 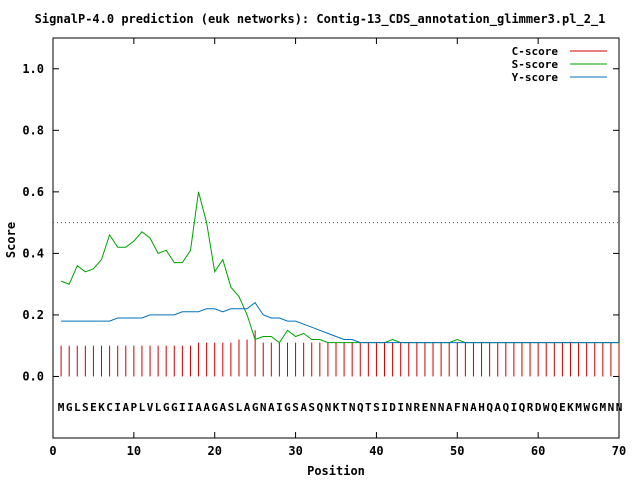 I want to click on x-tick-label: 50, so click(x=457, y=451).